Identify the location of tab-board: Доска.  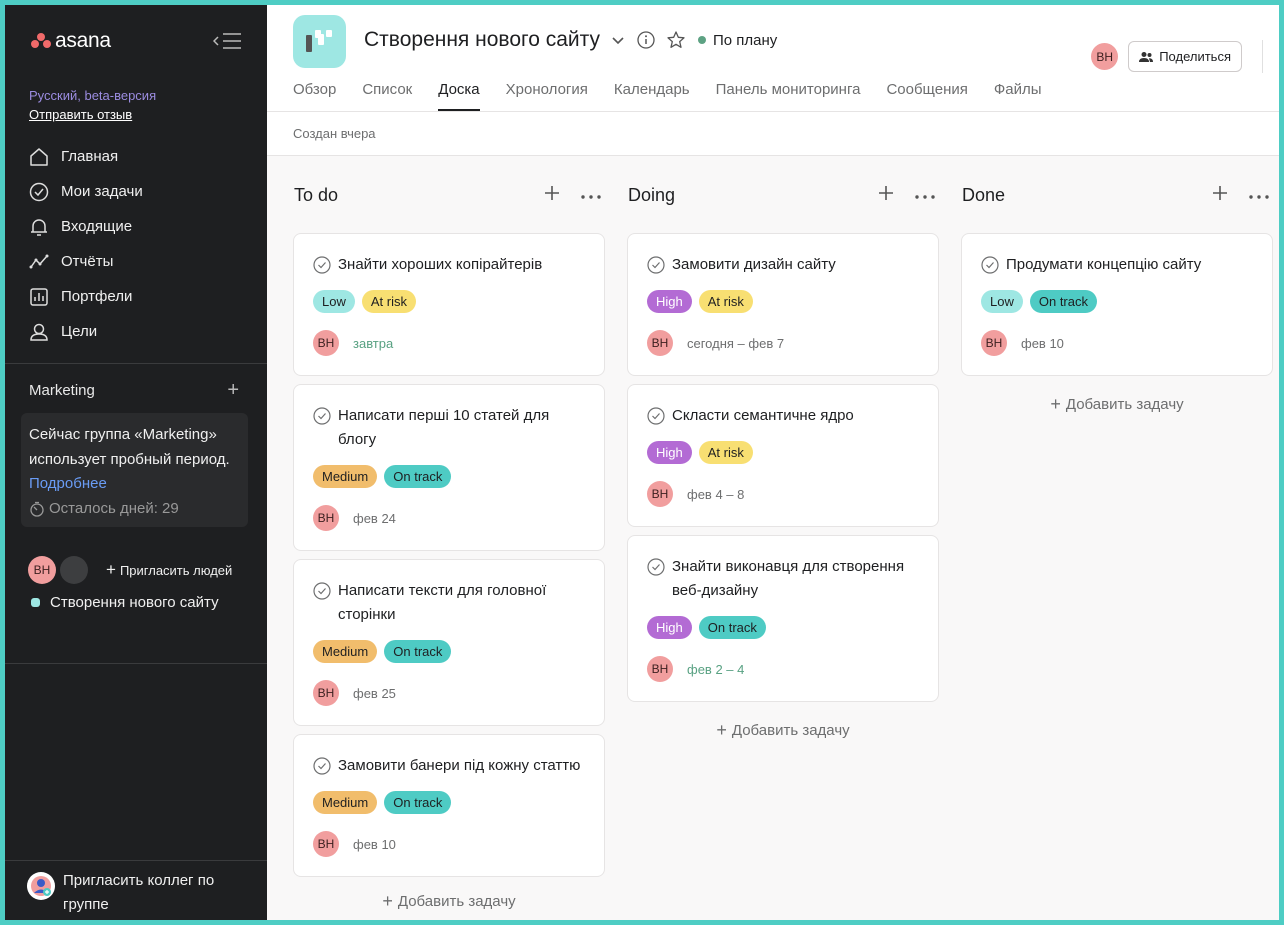
(459, 96).